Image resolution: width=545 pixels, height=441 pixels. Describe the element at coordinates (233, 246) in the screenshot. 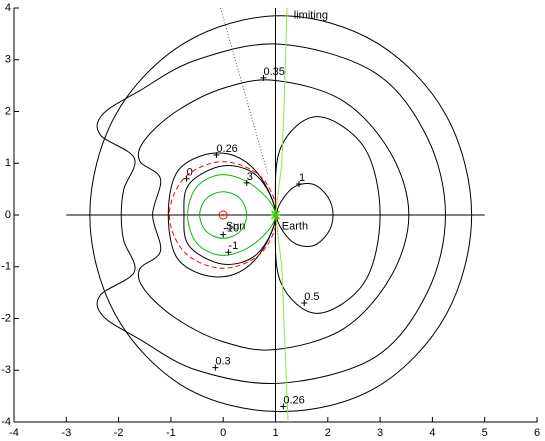

I see `contour-label: -1` at that location.